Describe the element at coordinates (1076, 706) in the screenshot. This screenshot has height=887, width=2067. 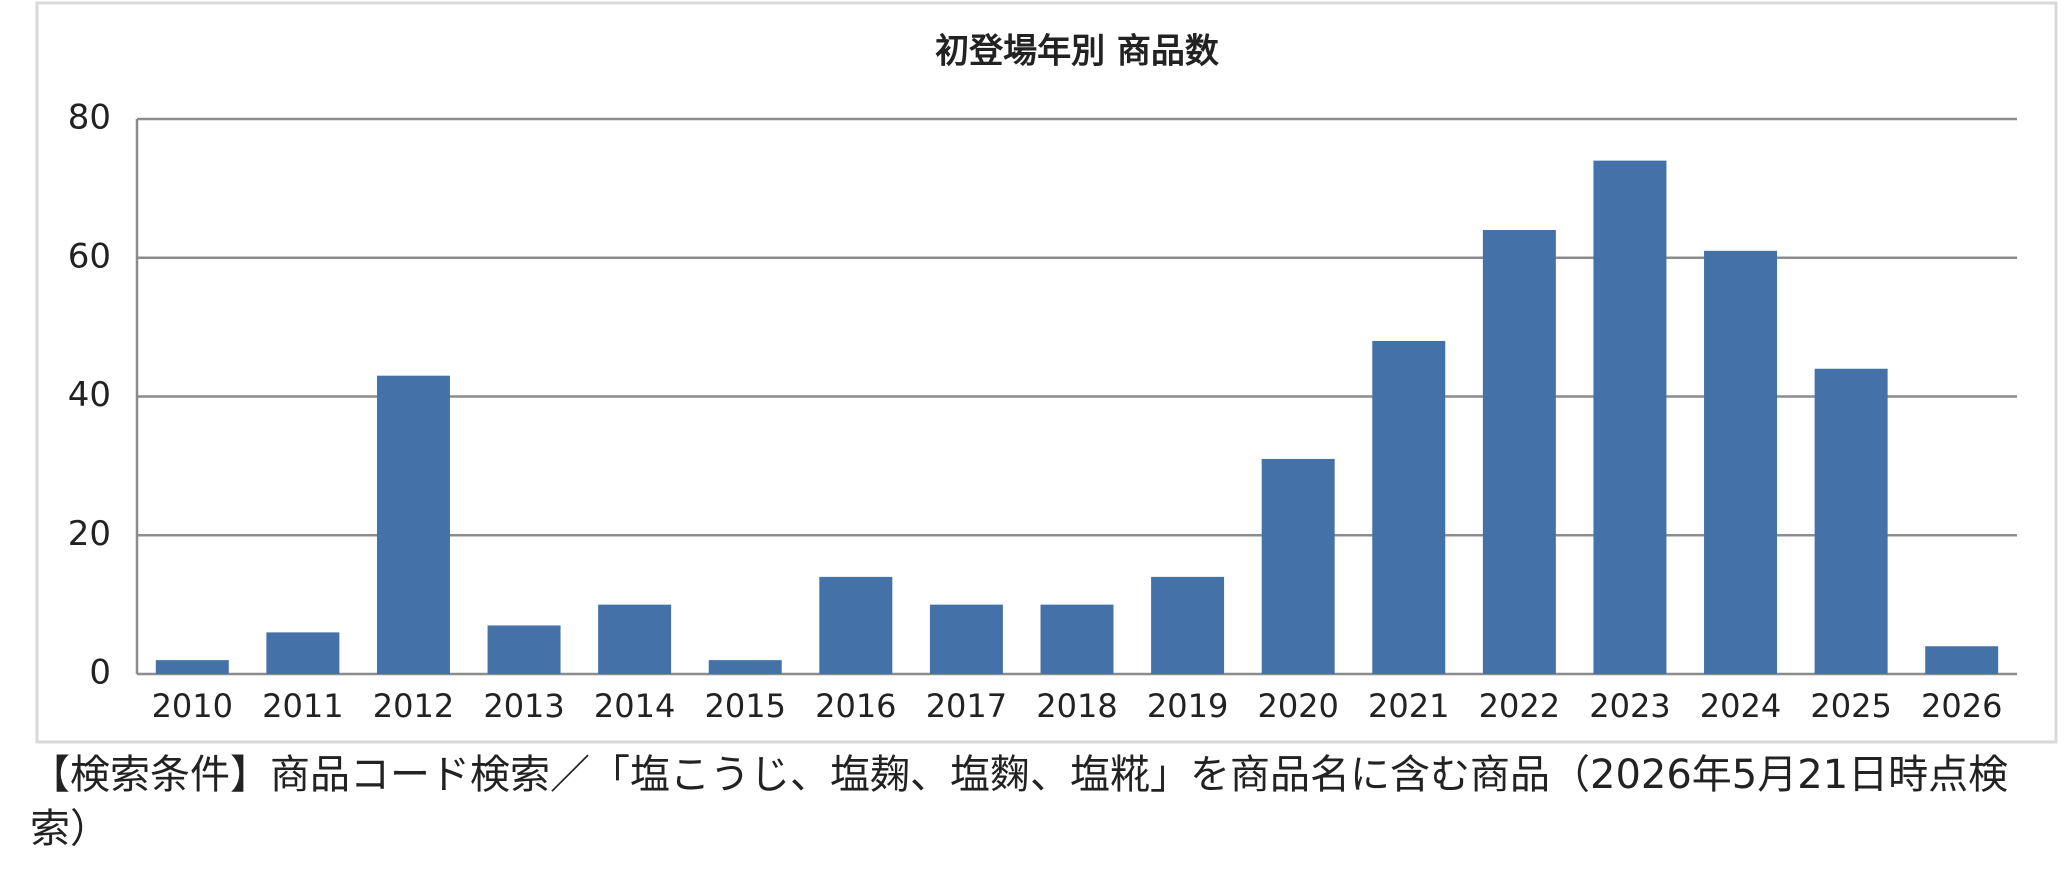
I see `x-tick-label: 2018` at that location.